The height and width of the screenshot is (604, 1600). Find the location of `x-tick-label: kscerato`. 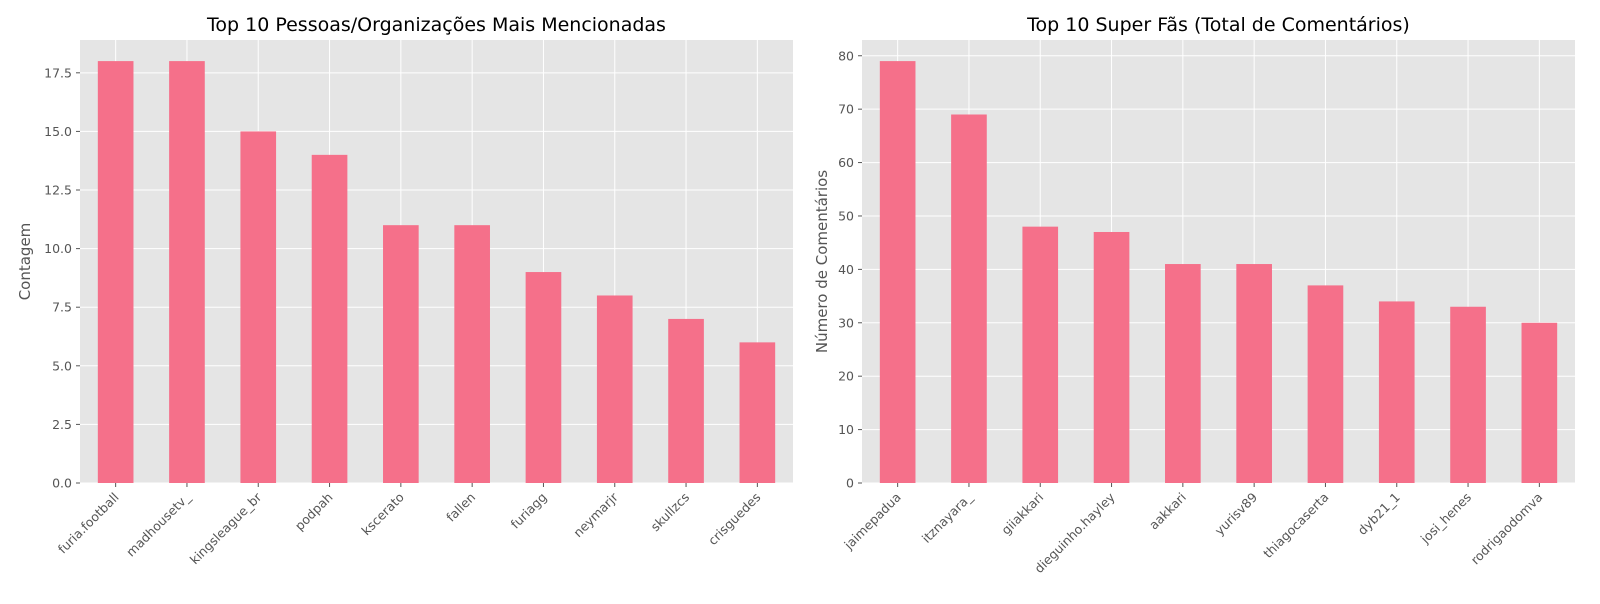

x-tick-label: kscerato is located at coordinates (382, 514).